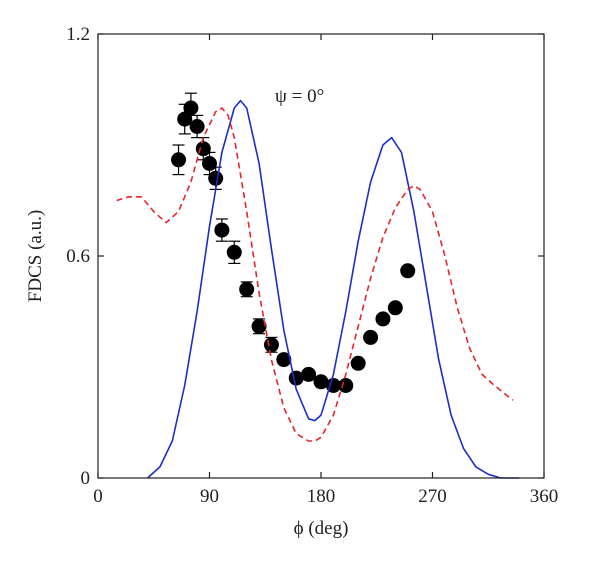  I want to click on y-tick-label: 1.2, so click(78, 34).